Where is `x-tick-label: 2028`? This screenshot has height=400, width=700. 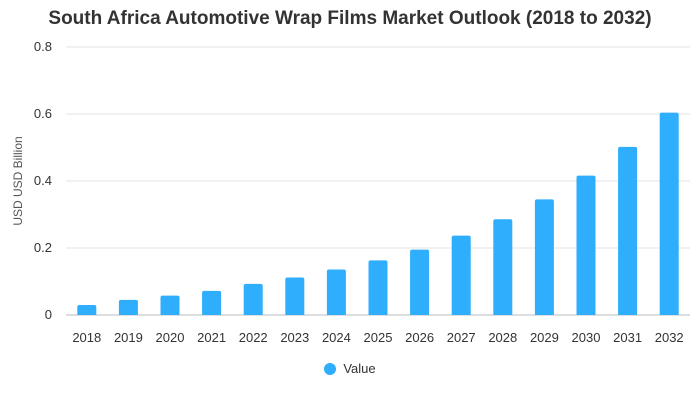 x-tick-label: 2028 is located at coordinates (502, 337).